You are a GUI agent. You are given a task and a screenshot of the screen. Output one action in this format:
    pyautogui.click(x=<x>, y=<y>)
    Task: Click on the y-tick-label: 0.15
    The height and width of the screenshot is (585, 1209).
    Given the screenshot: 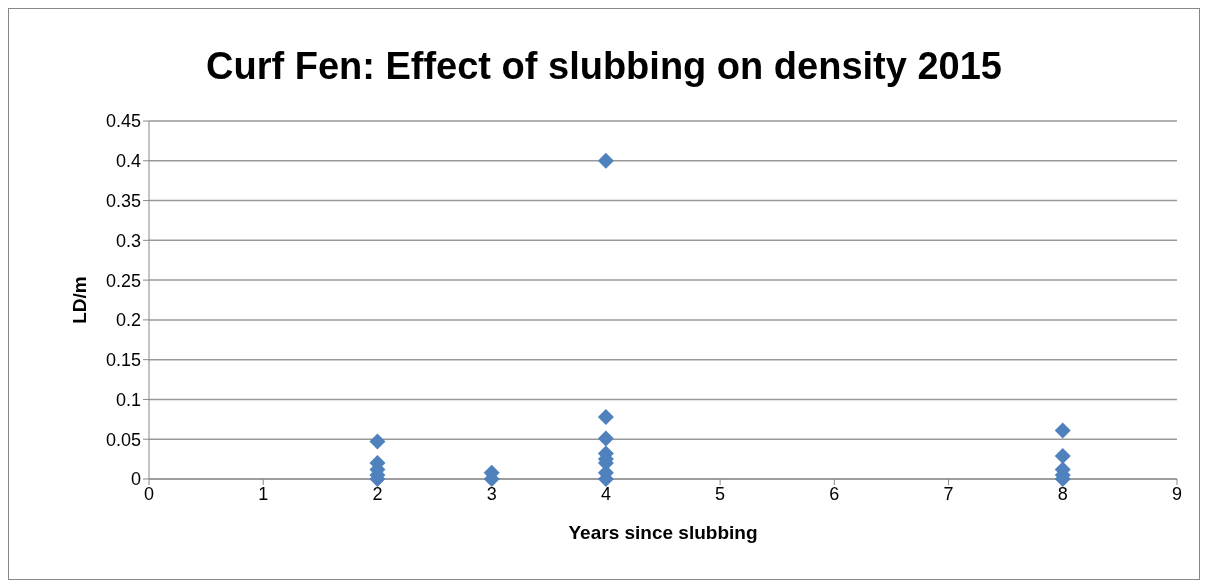 What is the action you would take?
    pyautogui.click(x=123, y=360)
    